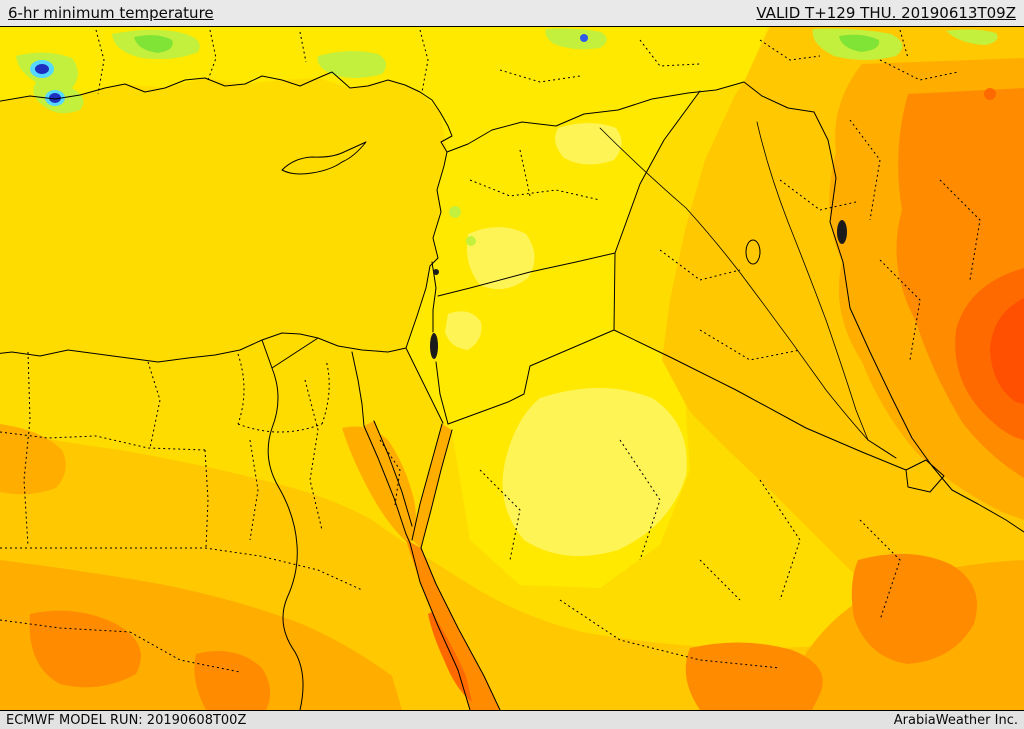 This screenshot has width=1024, height=729. Describe the element at coordinates (955, 720) in the screenshot. I see `brand-label: ArabiaWeather Inc.` at that location.